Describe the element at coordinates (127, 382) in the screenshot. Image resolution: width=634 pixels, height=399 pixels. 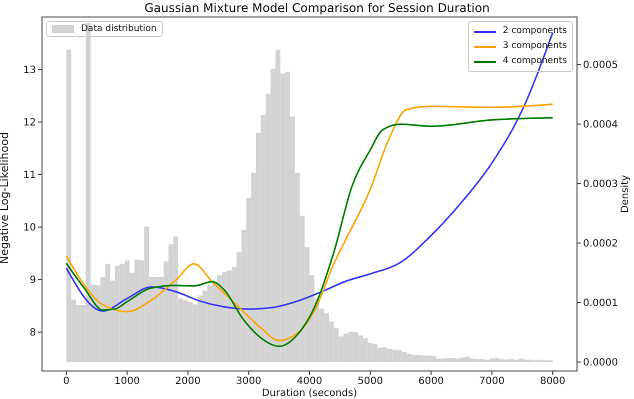
I see `x-tick-label: 1000` at that location.